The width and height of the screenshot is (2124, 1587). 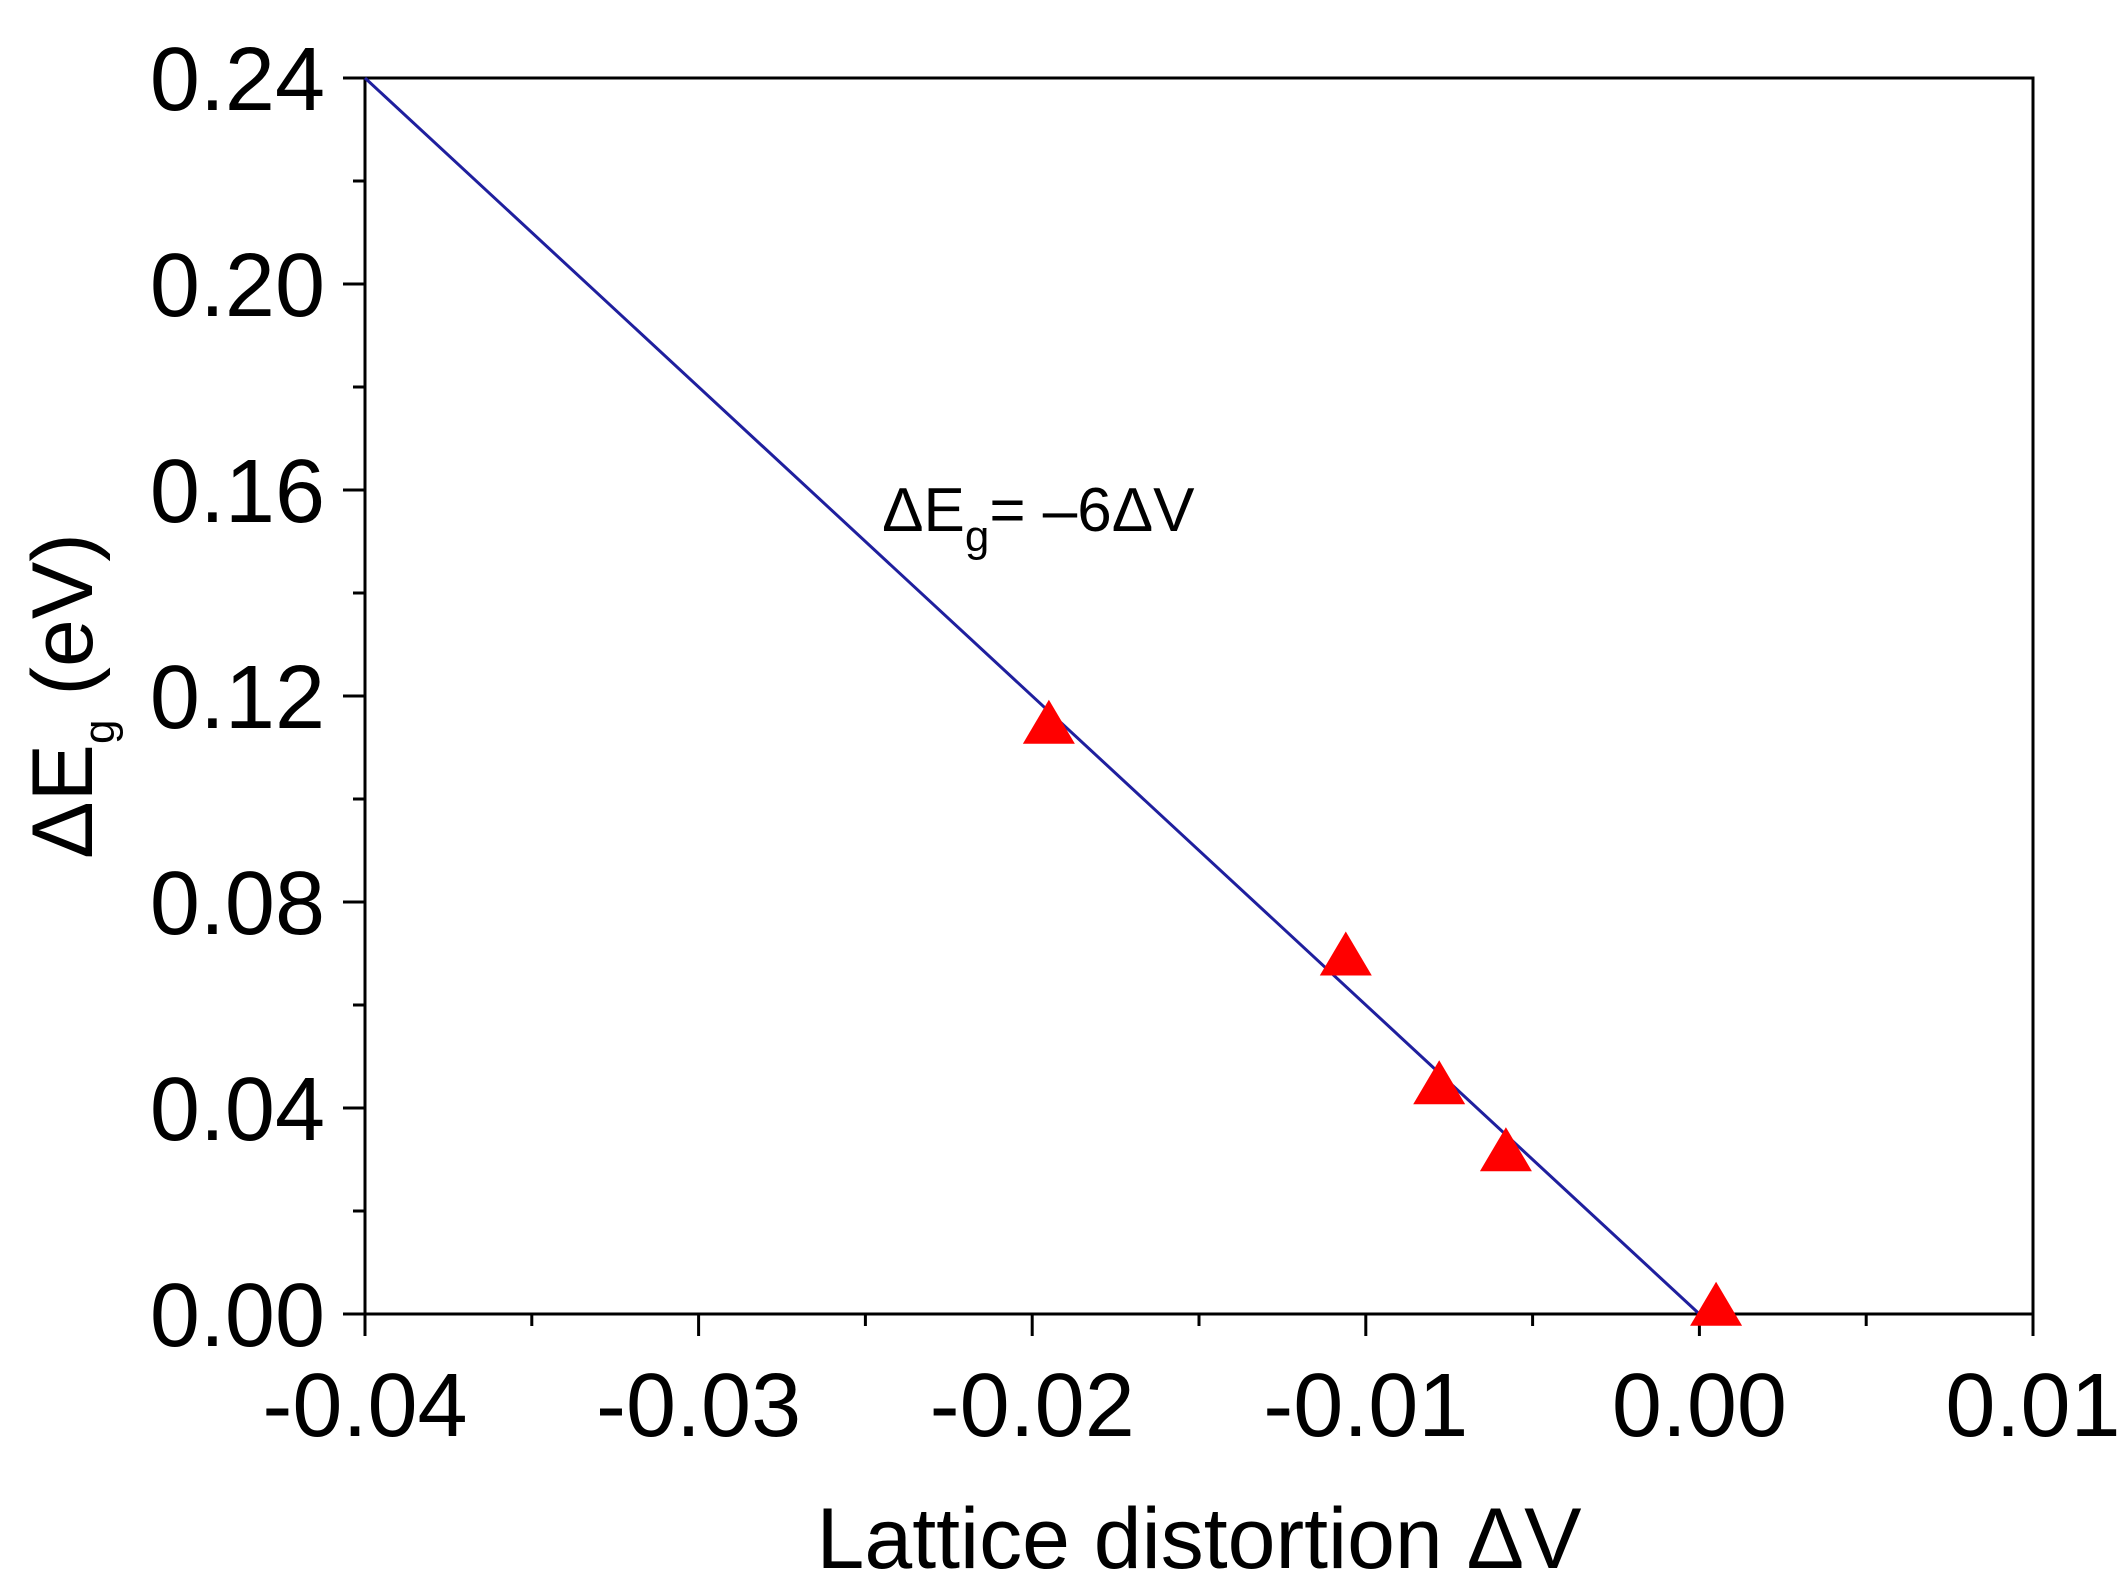 I want to click on fit-equation-annotation: ΔEg= –6ΔV, so click(x=1038, y=518).